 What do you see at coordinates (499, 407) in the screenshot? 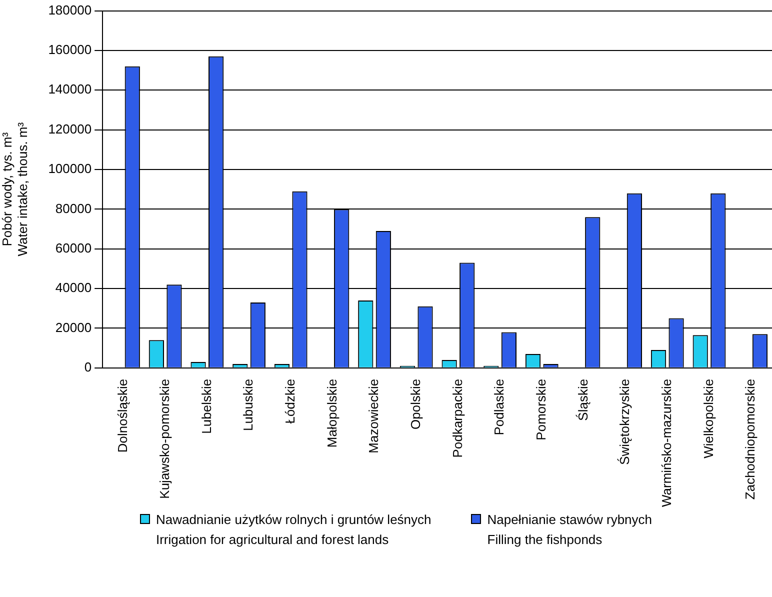
I see `x-tick-label: Podlaskie` at bounding box center [499, 407].